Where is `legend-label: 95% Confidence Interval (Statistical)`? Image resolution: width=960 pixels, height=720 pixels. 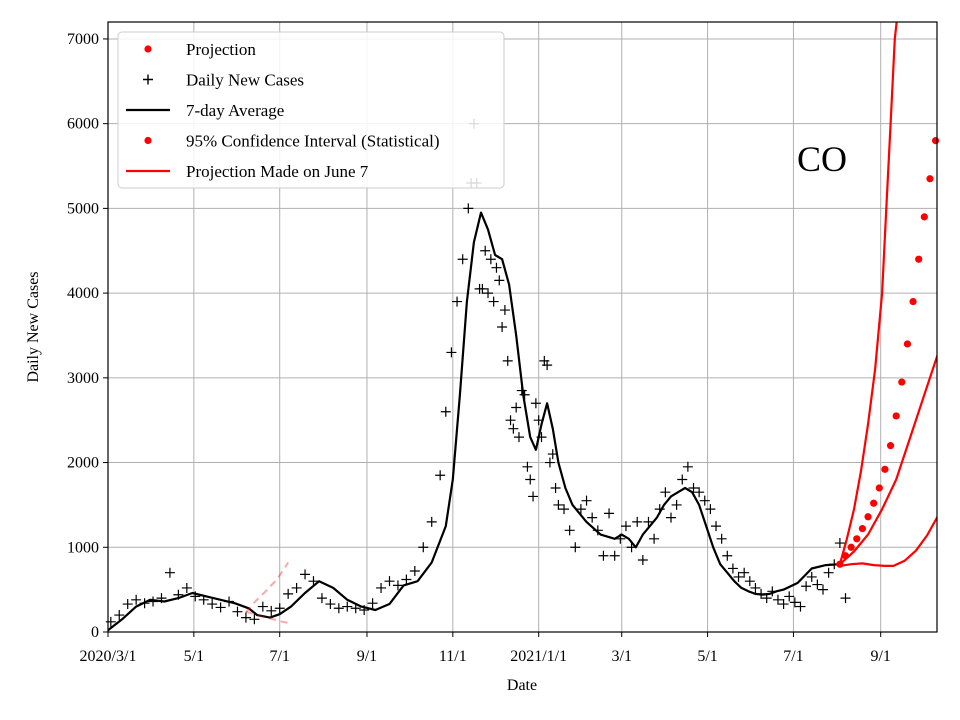 legend-label: 95% Confidence Interval (Statistical) is located at coordinates (313, 141).